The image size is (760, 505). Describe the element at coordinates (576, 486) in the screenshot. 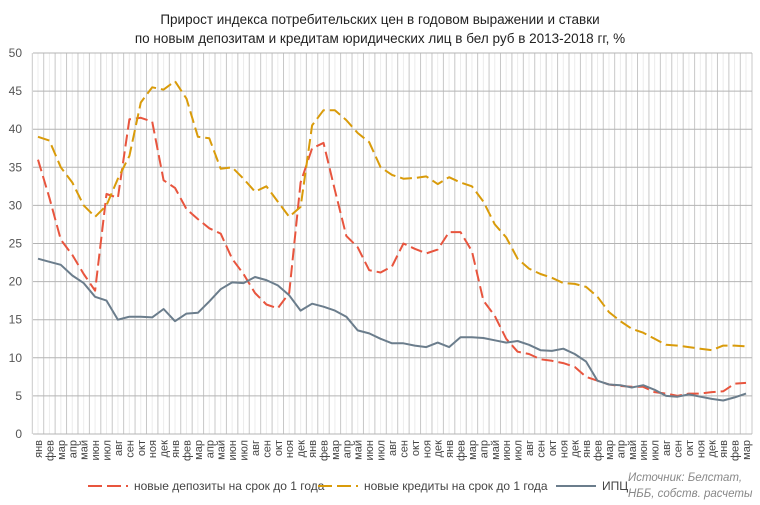

I see `legend-swatch-cpi` at that location.